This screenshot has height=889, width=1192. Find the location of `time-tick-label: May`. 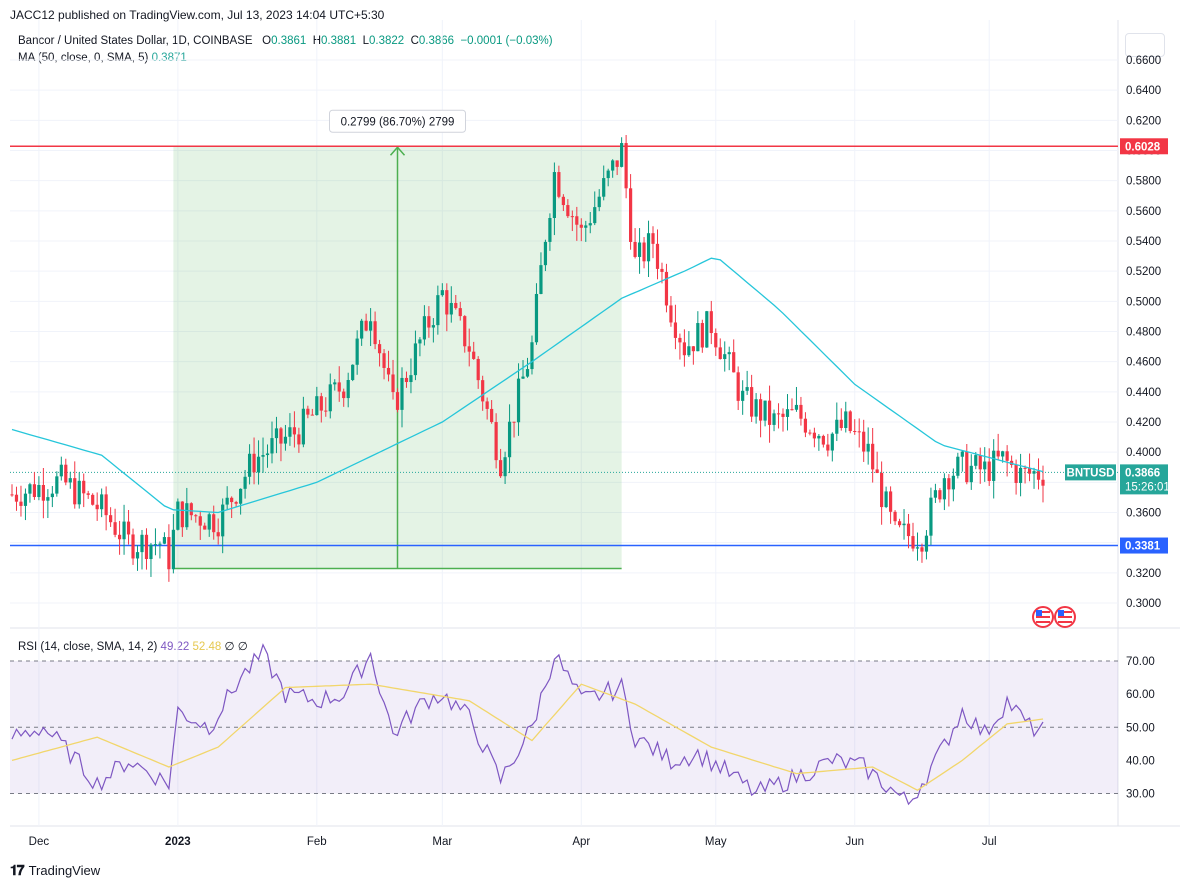

time-tick-label: May is located at coordinates (716, 842).